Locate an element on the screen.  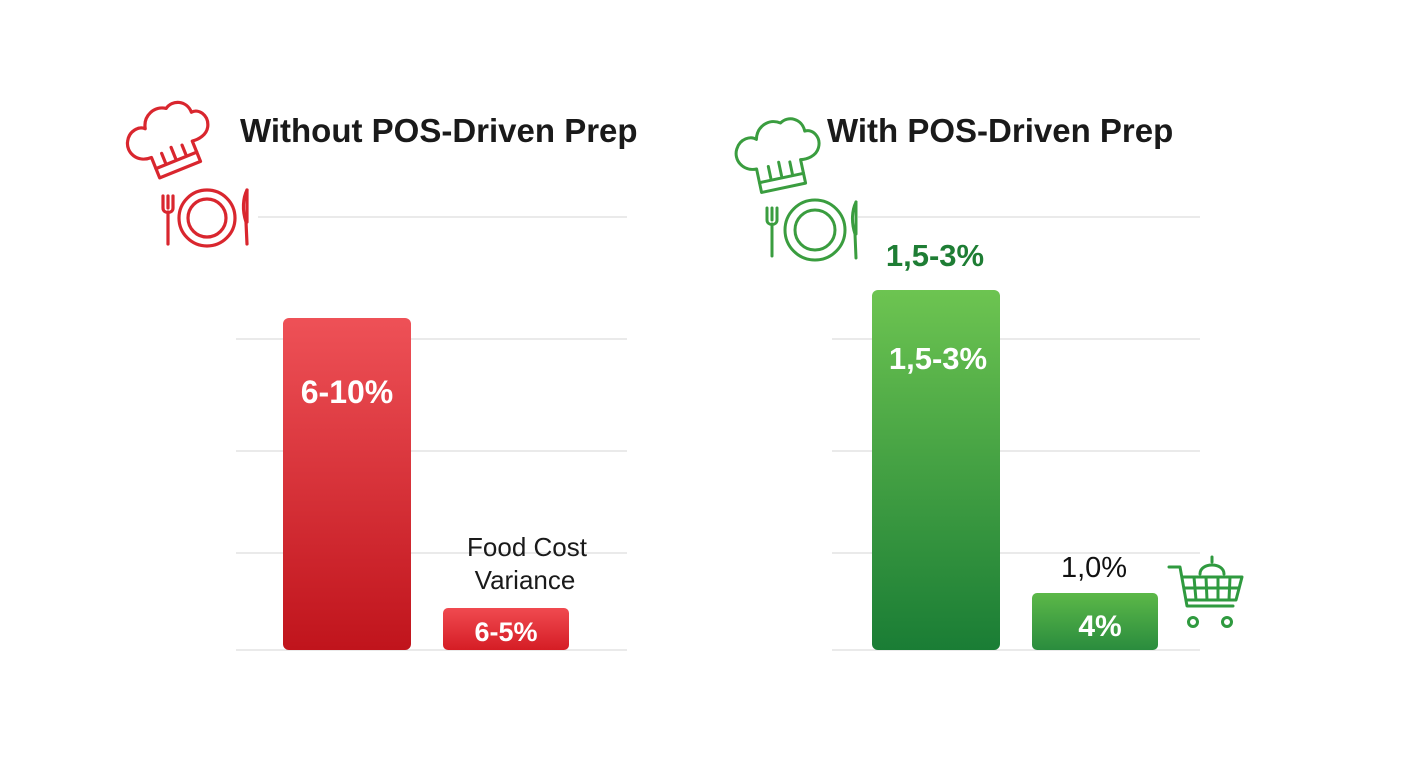
shopping-cart-icon is located at coordinates (1205, 591).